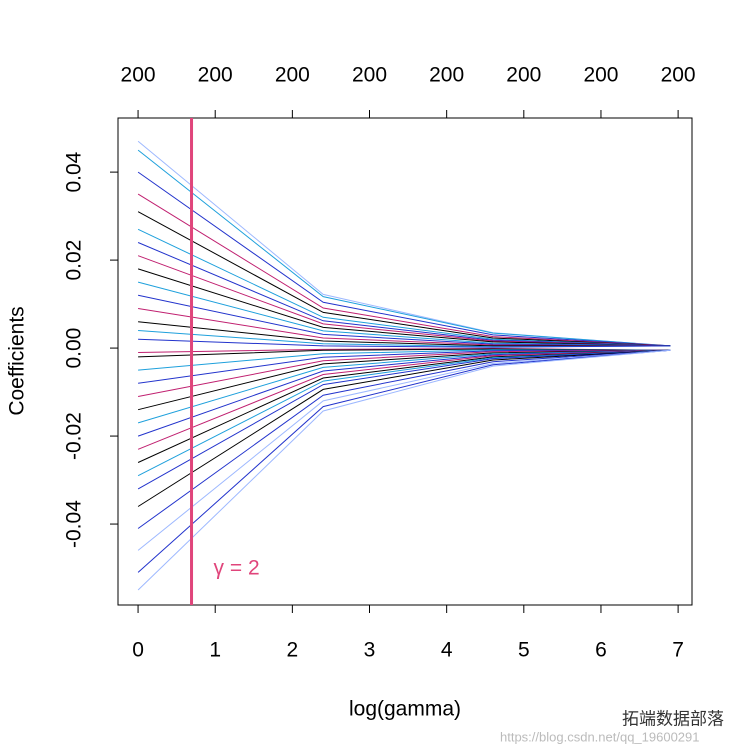 This screenshot has height=753, width=753. Describe the element at coordinates (74, 348) in the screenshot. I see `y-tick-label: 0.00` at that location.